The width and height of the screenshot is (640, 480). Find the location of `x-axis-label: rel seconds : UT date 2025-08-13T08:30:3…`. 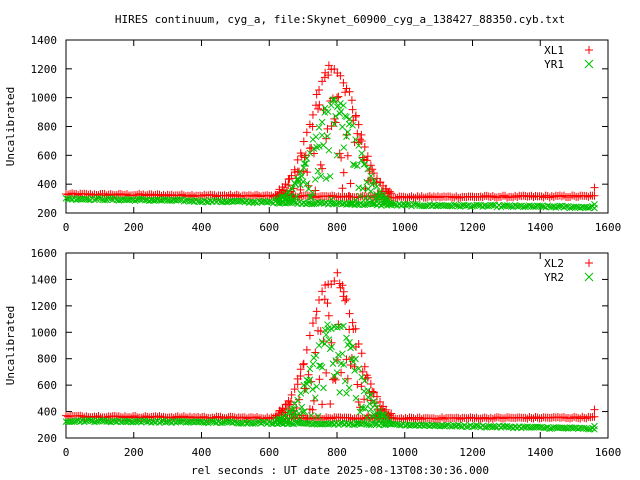

x-axis-label: rel seconds : UT date 2025-08-13T08:30:3… is located at coordinates (340, 470).